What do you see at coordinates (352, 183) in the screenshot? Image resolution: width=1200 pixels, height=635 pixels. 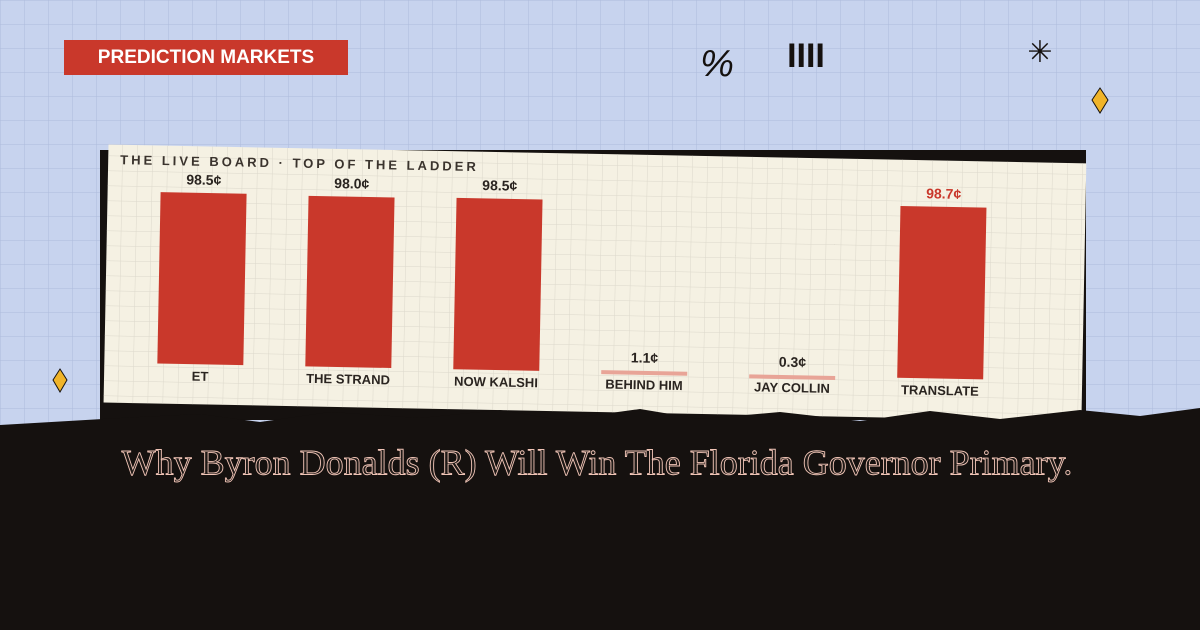 I see `value-label: 98.0¢` at bounding box center [352, 183].